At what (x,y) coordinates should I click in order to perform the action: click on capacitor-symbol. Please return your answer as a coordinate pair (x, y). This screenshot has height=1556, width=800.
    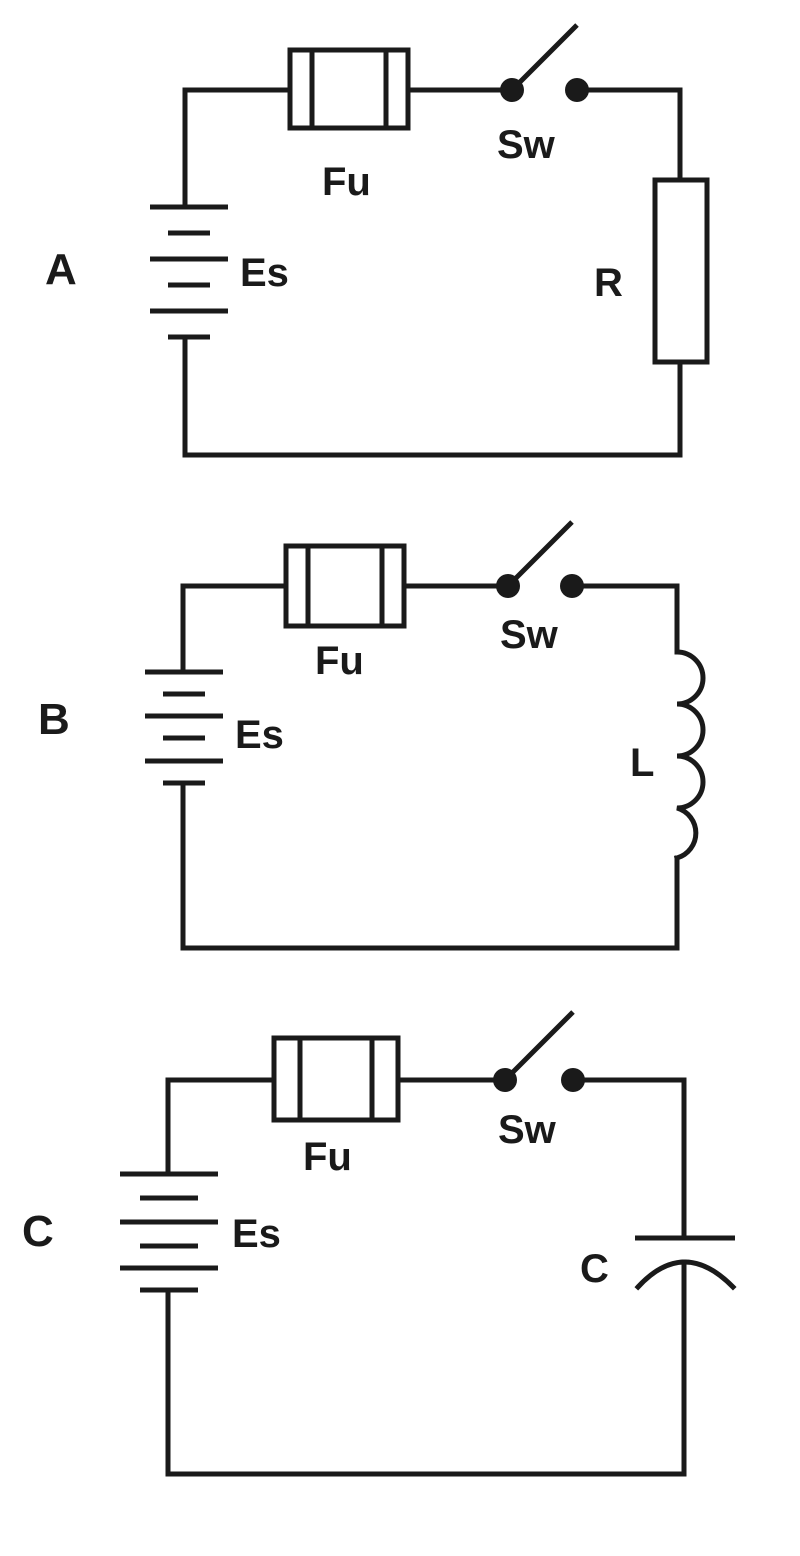
    Looking at the image, I should click on (685, 1263).